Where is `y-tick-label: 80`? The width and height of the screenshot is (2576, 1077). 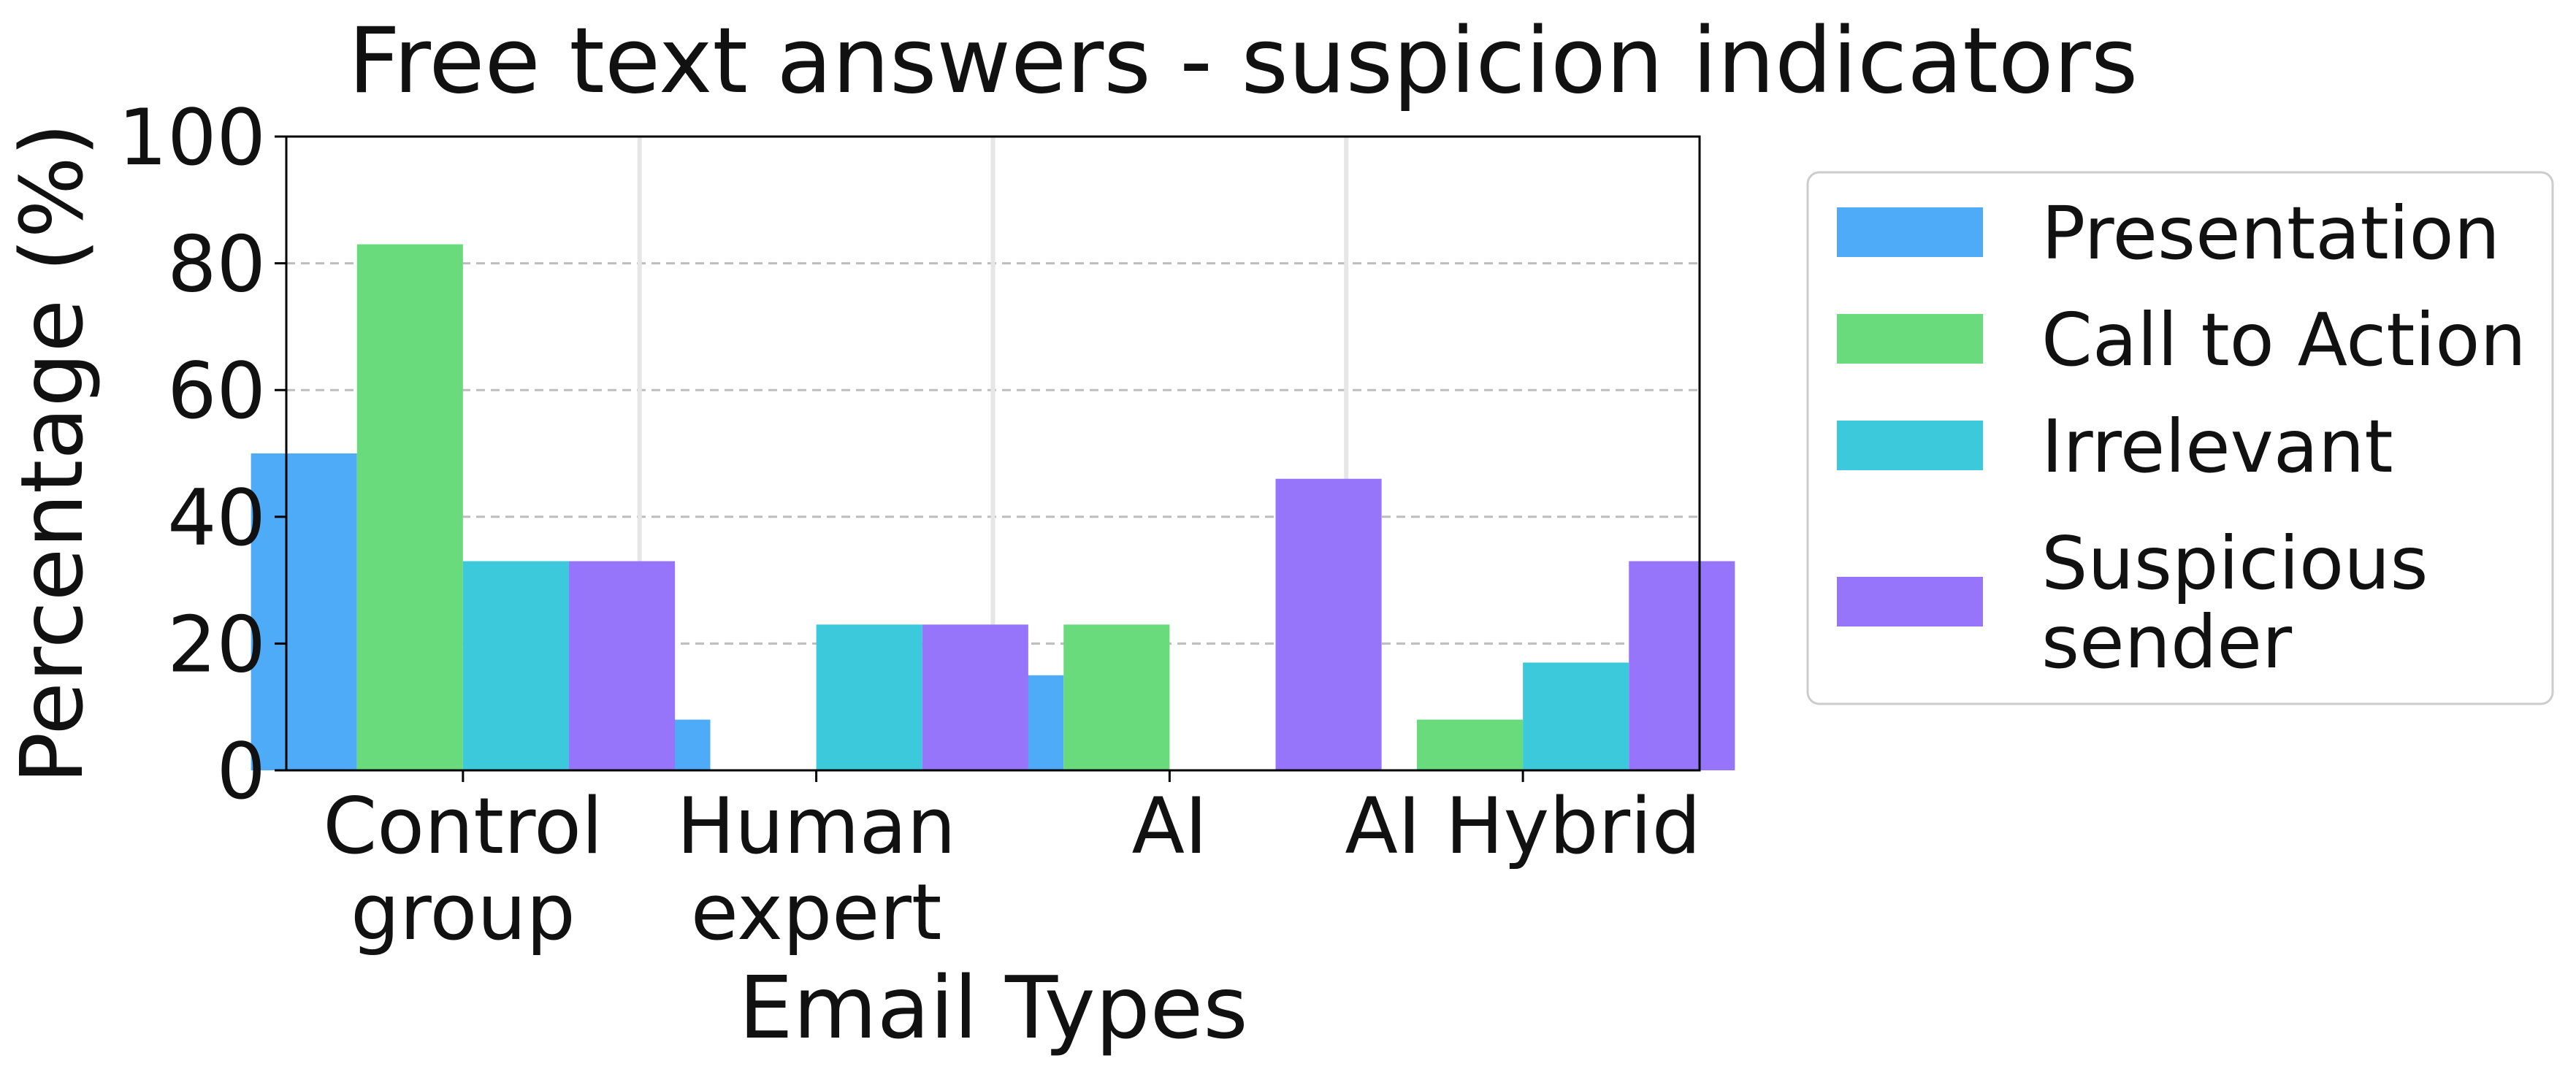 y-tick-label: 80 is located at coordinates (216, 265).